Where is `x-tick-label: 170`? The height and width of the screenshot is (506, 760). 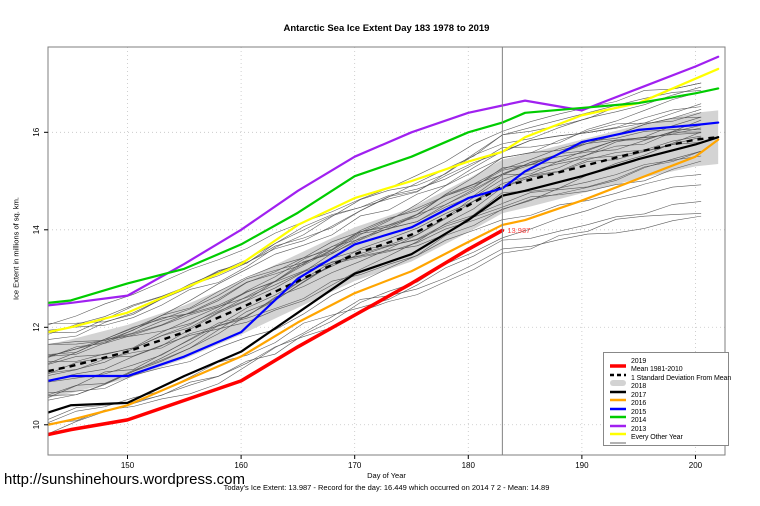
x-tick-label: 170 is located at coordinates (355, 465).